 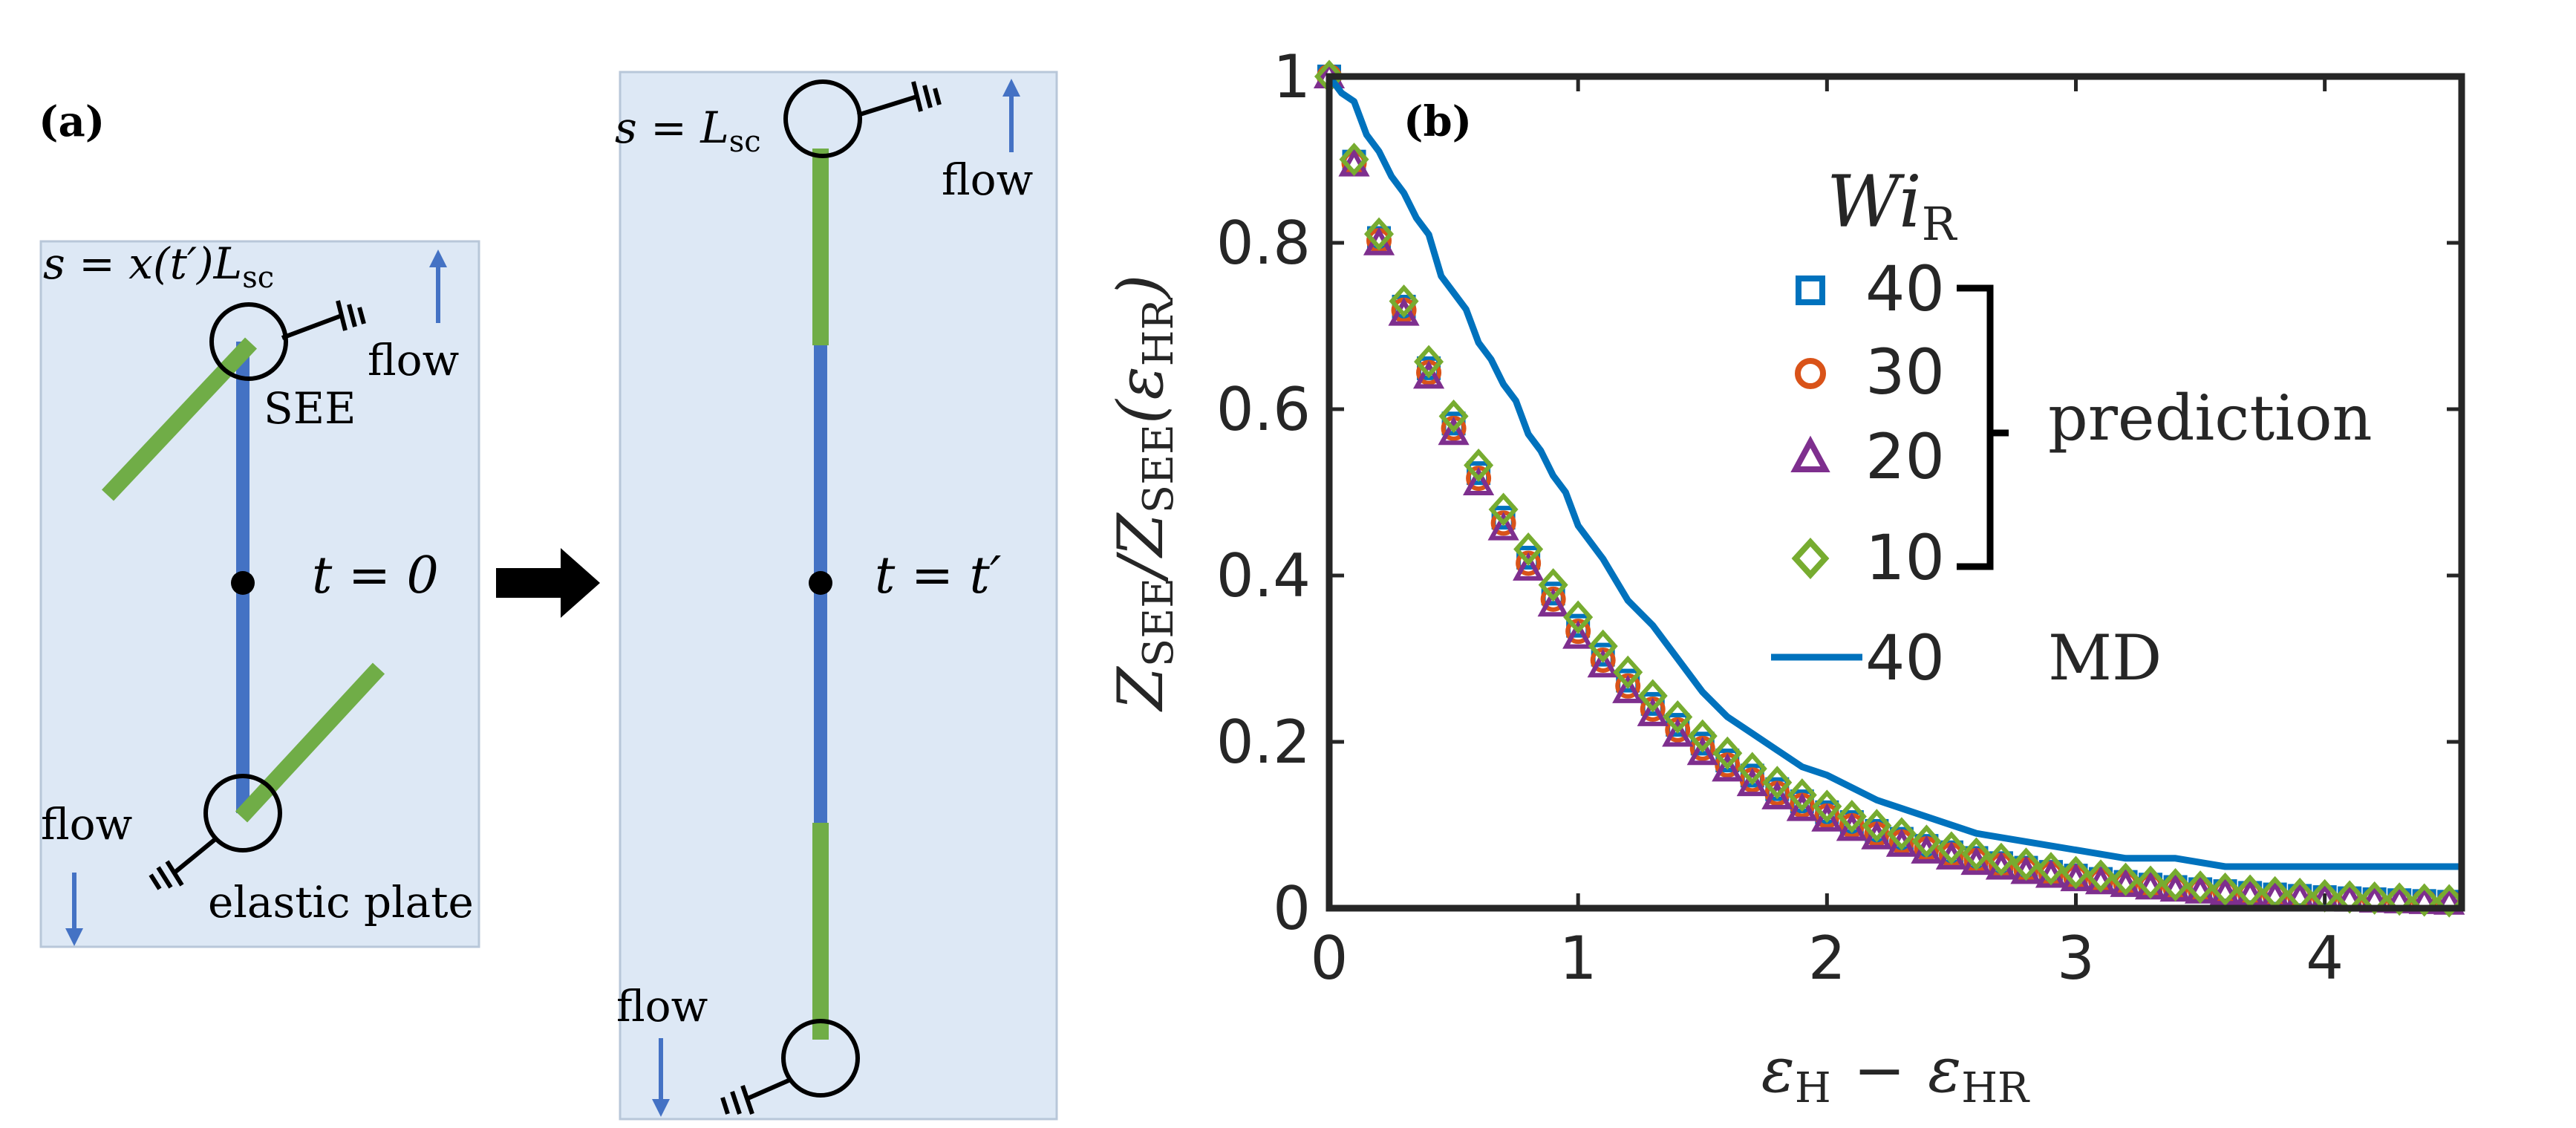 What do you see at coordinates (1905, 658) in the screenshot?
I see `legend-md-entry: 40` at bounding box center [1905, 658].